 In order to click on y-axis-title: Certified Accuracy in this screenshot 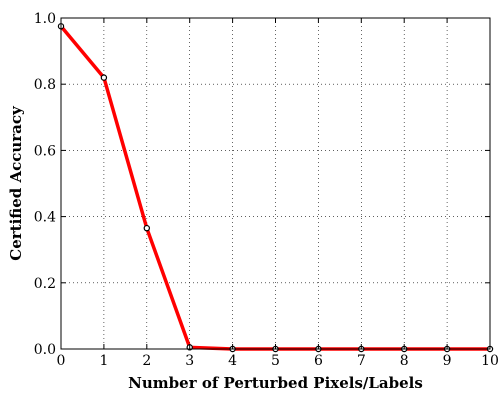, I will do `click(16, 183)`.